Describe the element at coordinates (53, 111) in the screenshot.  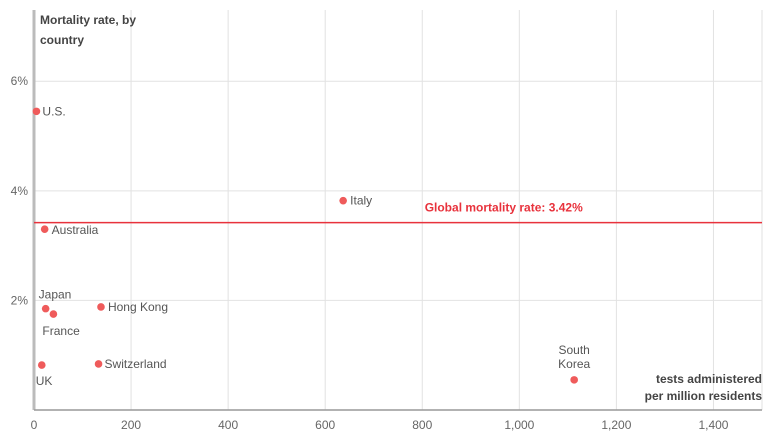
I see `point-label: U.S.` at that location.